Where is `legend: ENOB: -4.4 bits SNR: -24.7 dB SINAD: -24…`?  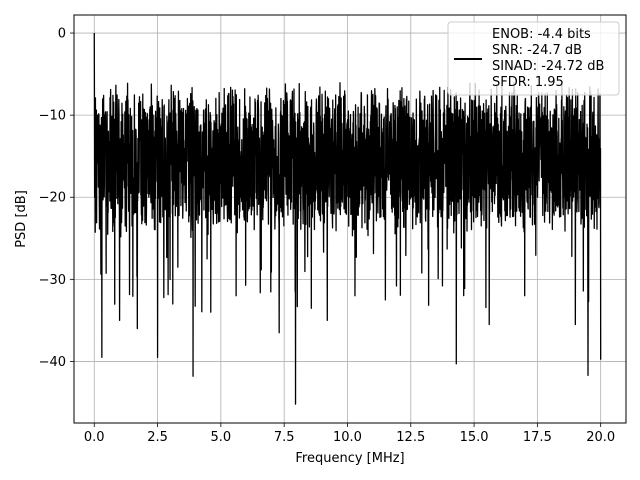
legend: ENOB: -4.4 bits SNR: -24.7 dB SINAD: -24… is located at coordinates (533, 58).